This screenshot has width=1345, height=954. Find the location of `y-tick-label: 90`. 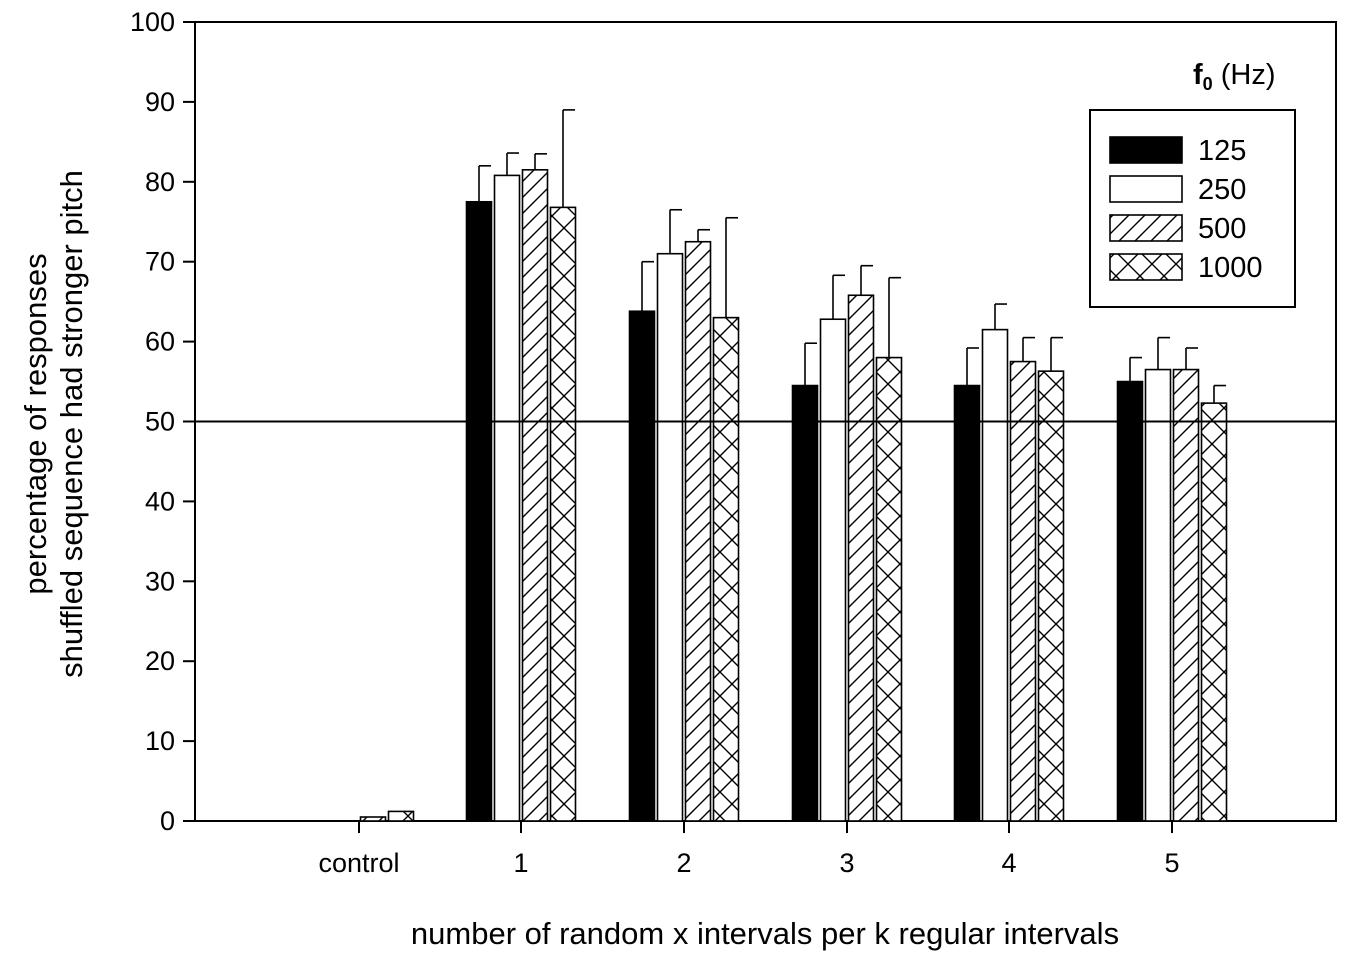

y-tick-label: 90 is located at coordinates (160, 102).